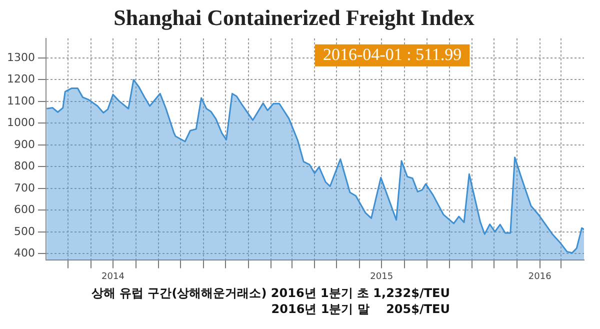 This screenshot has width=600, height=329. I want to click on x-tick-label: 2014, so click(113, 277).